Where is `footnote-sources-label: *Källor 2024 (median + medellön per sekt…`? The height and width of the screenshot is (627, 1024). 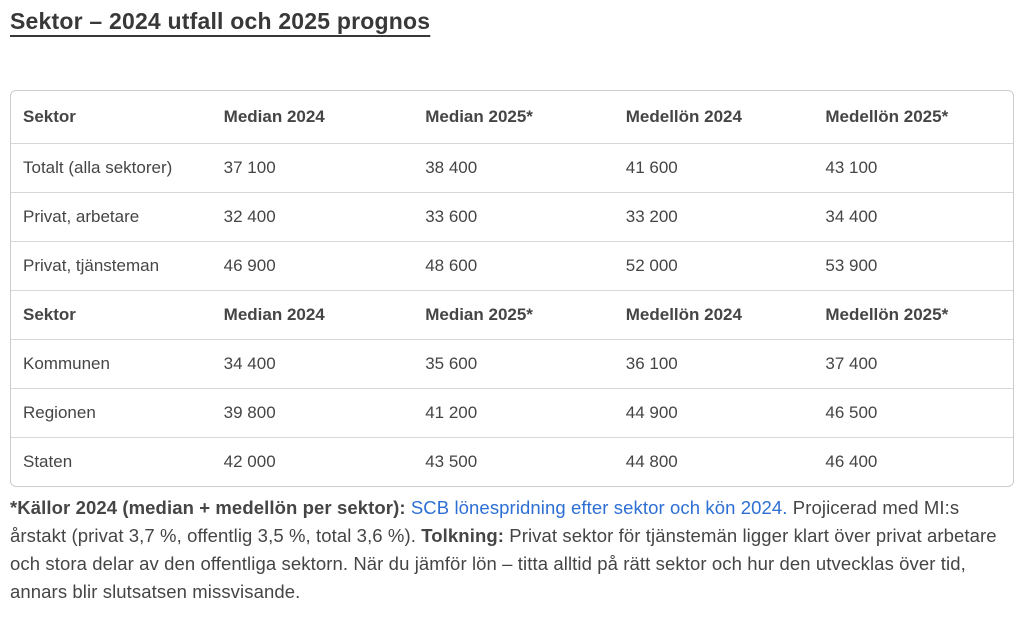
footnote-sources-label: *Källor 2024 (median + medellön per sekt… is located at coordinates (208, 507).